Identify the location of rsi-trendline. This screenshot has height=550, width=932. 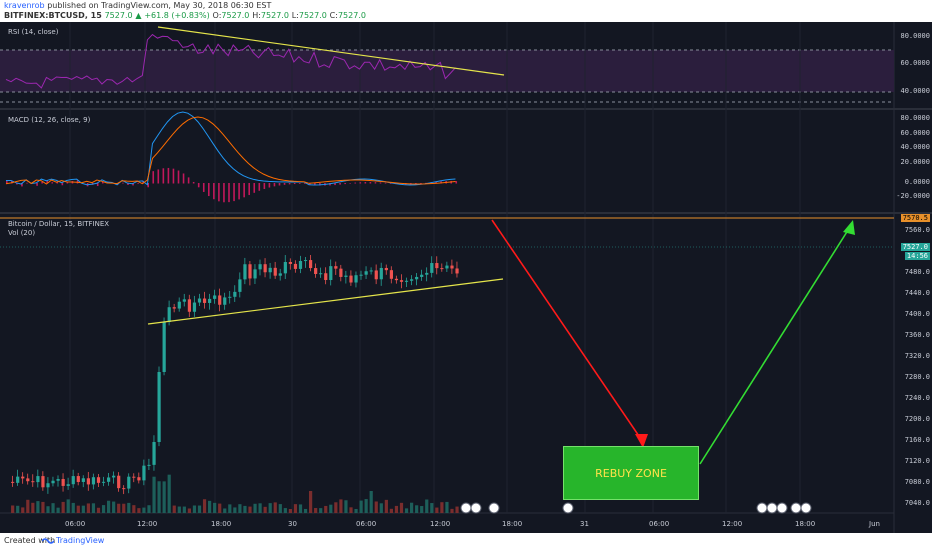
(331, 51).